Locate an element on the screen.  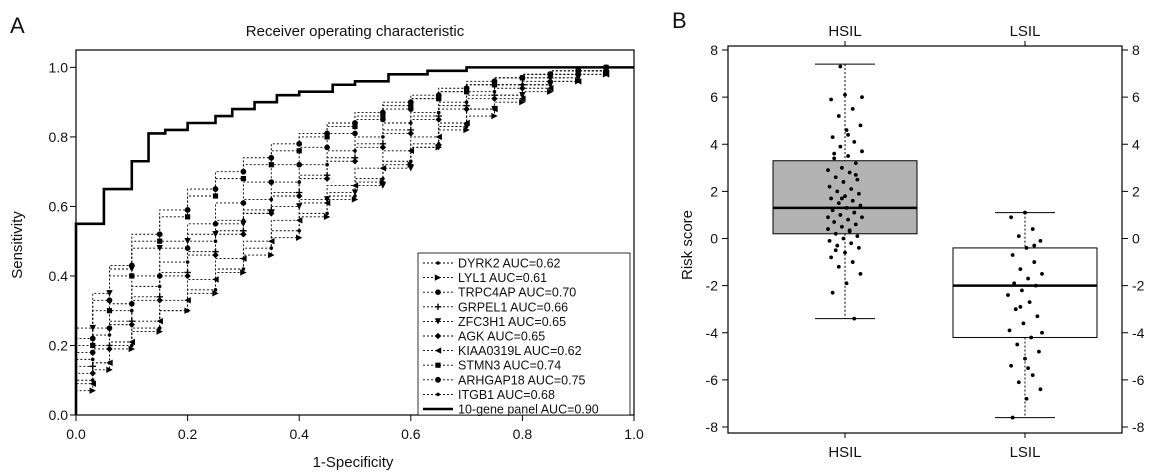
legend-item: ITGB1 AUC=0.68 is located at coordinates (489, 395).